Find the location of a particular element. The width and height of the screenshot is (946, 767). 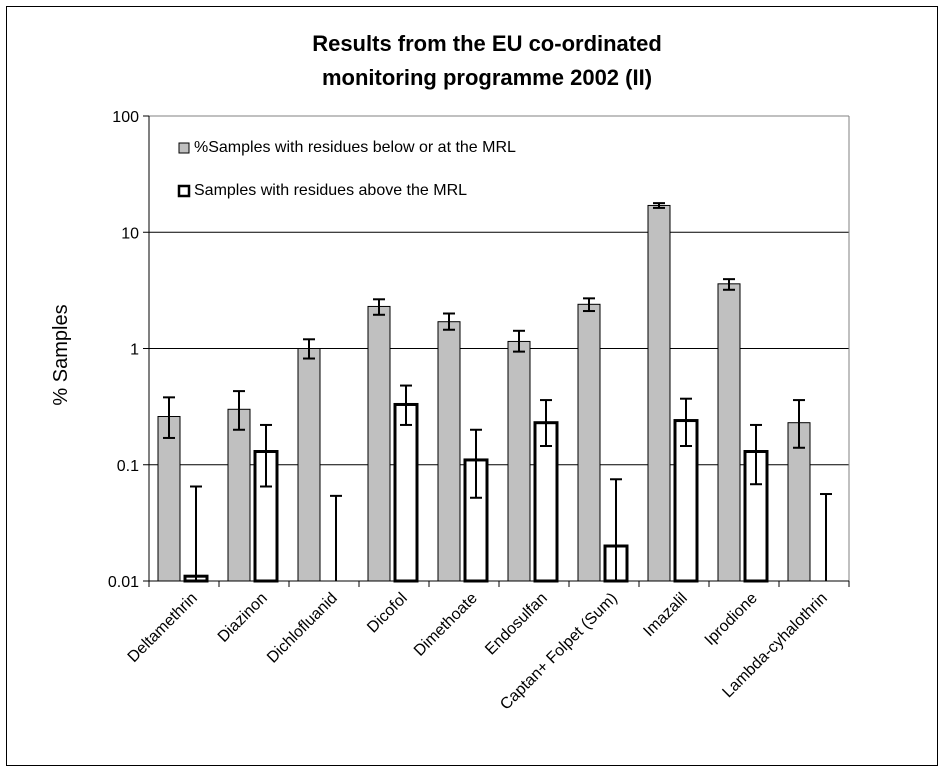

x-category-label: Dimethoate is located at coordinates (446, 625).